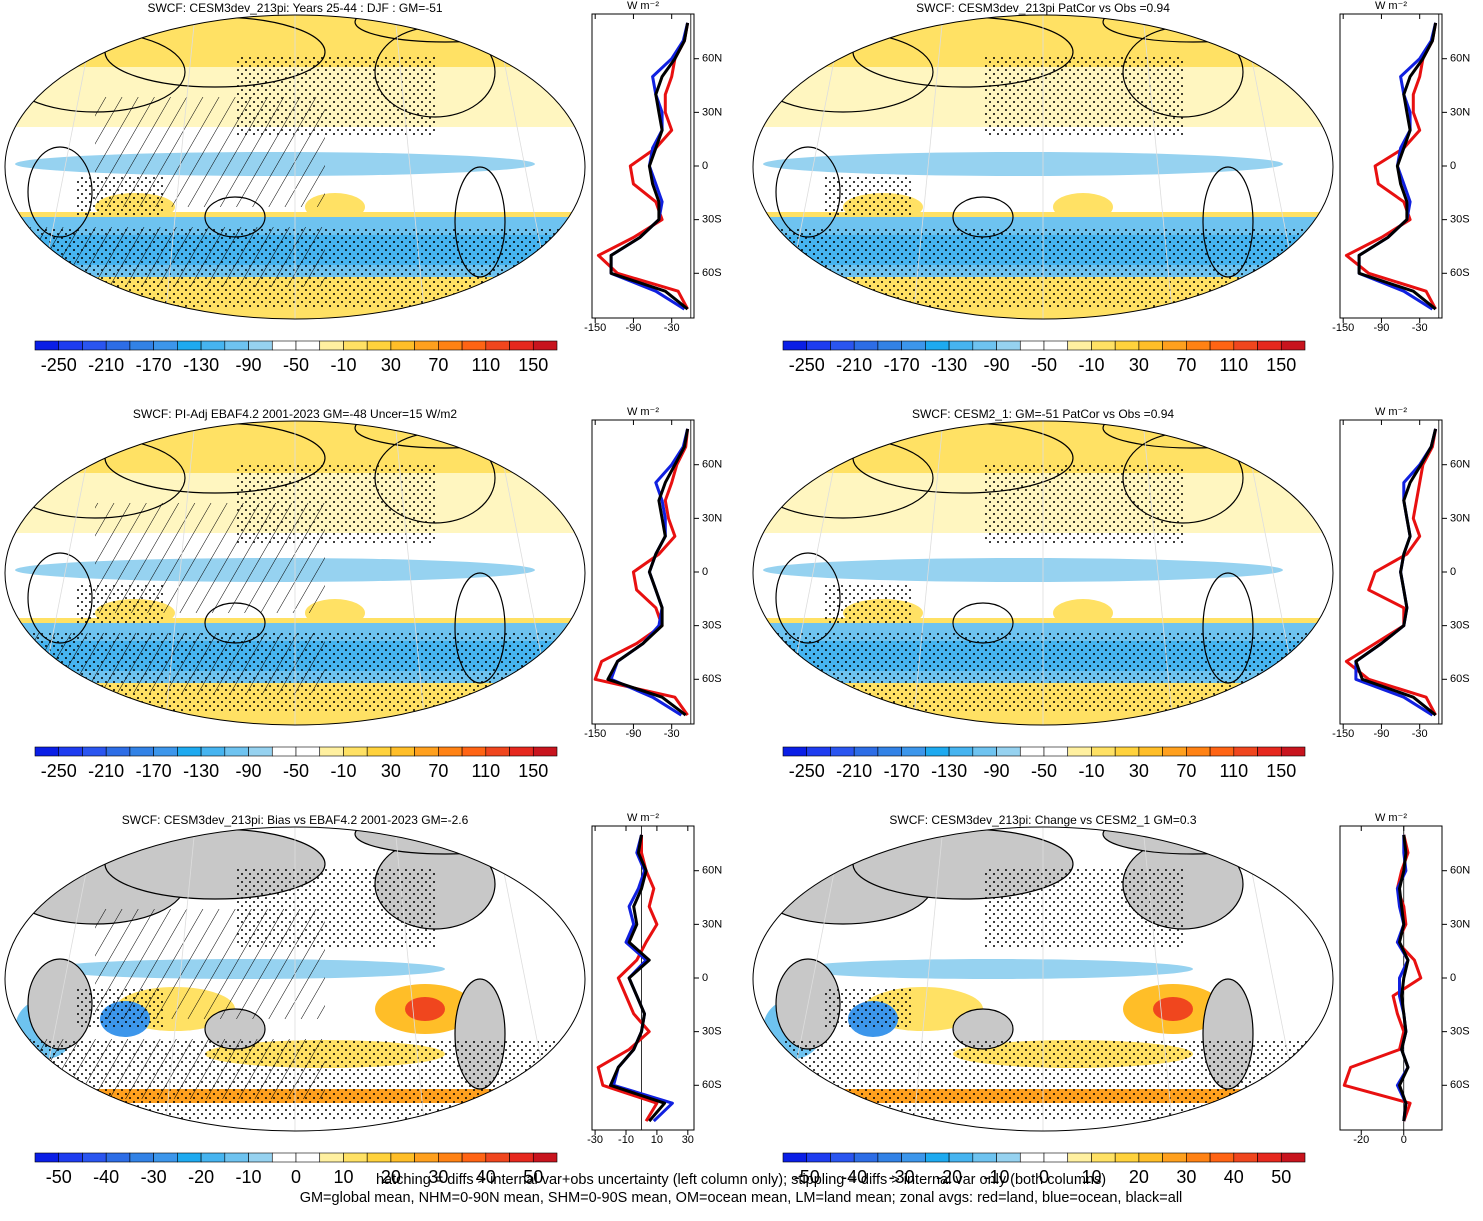  I want to click on colorbar-label: 0, so click(1044, 1177).